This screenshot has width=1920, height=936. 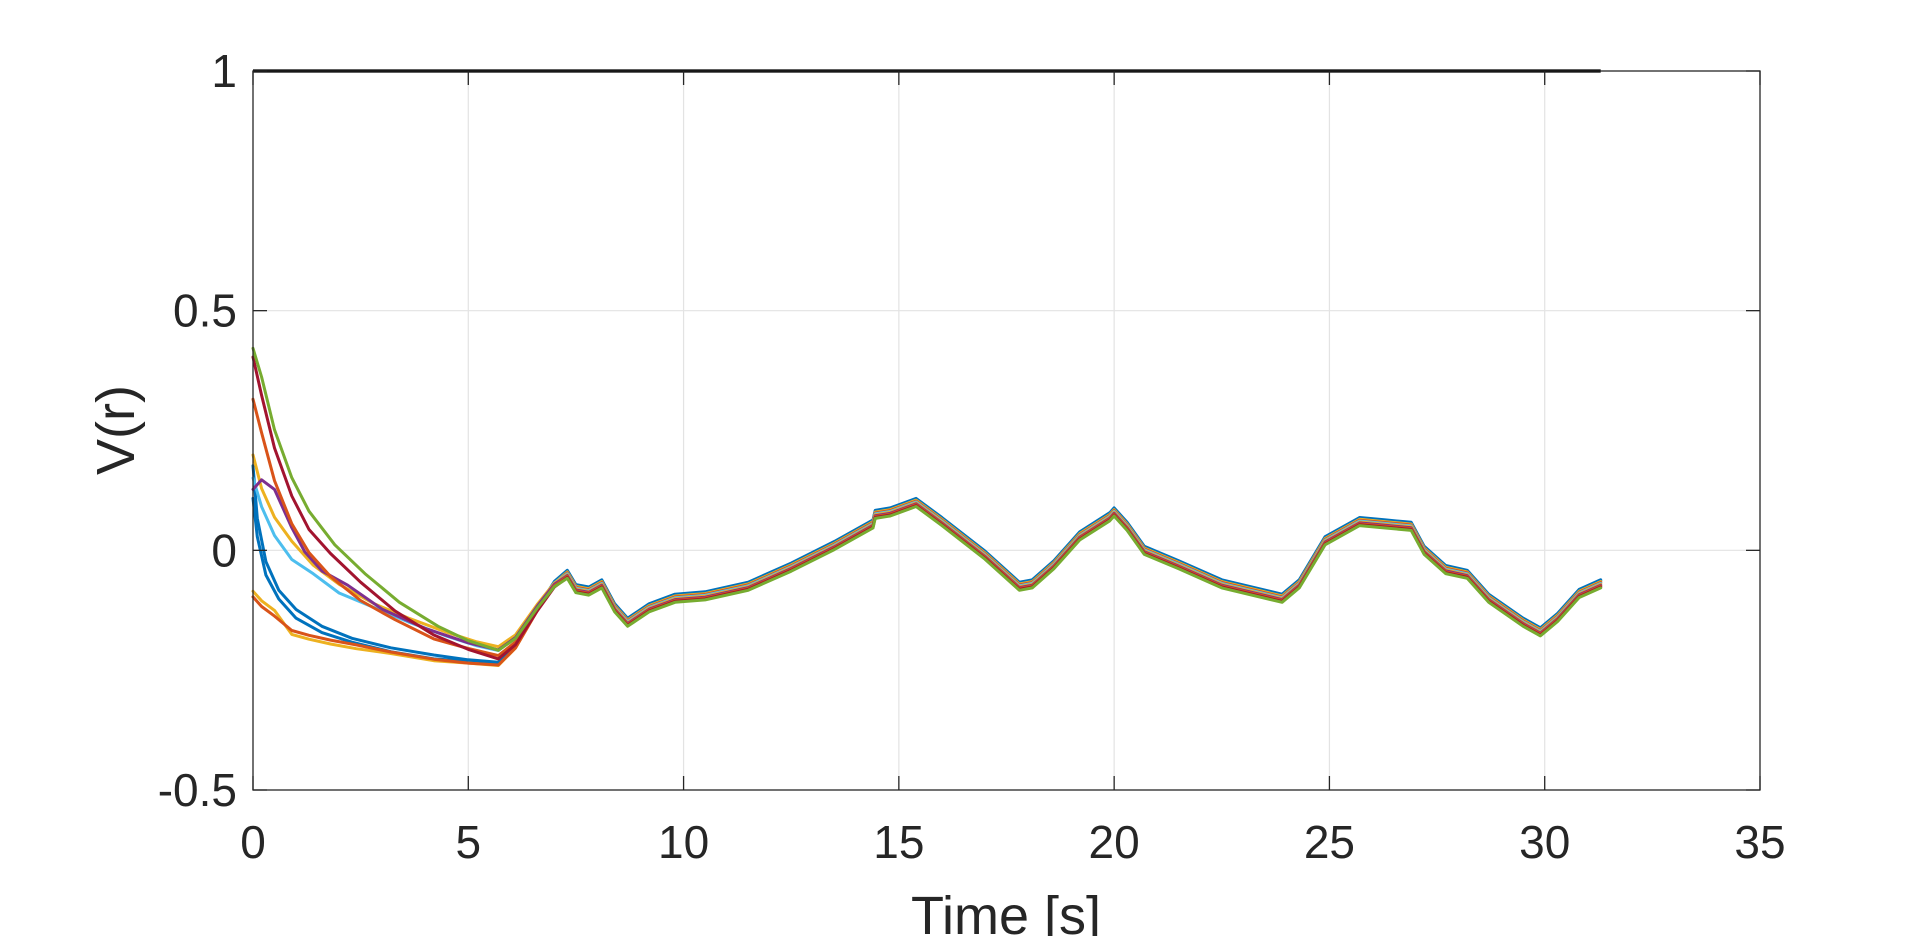 What do you see at coordinates (1012, 842) in the screenshot?
I see `x-tick-labels: 0 5 10 15 20 25 30 35` at bounding box center [1012, 842].